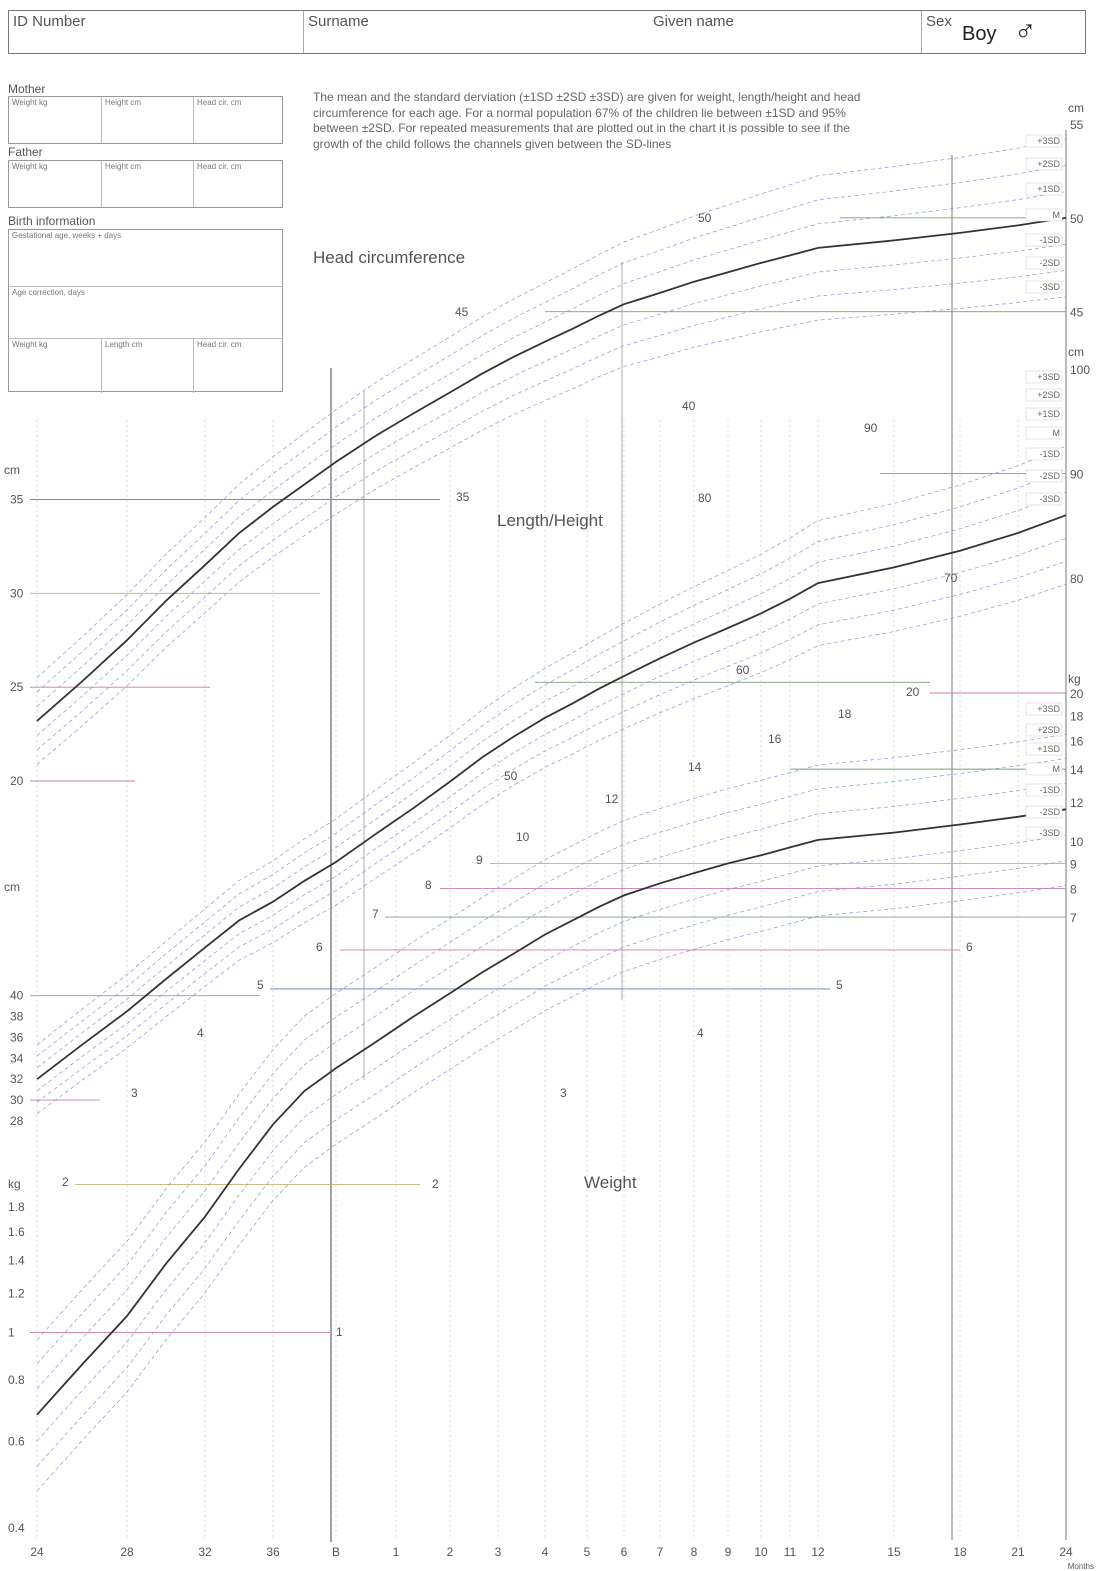 The image size is (1096, 1571). I want to click on id-number-field: ID Number, so click(156, 32).